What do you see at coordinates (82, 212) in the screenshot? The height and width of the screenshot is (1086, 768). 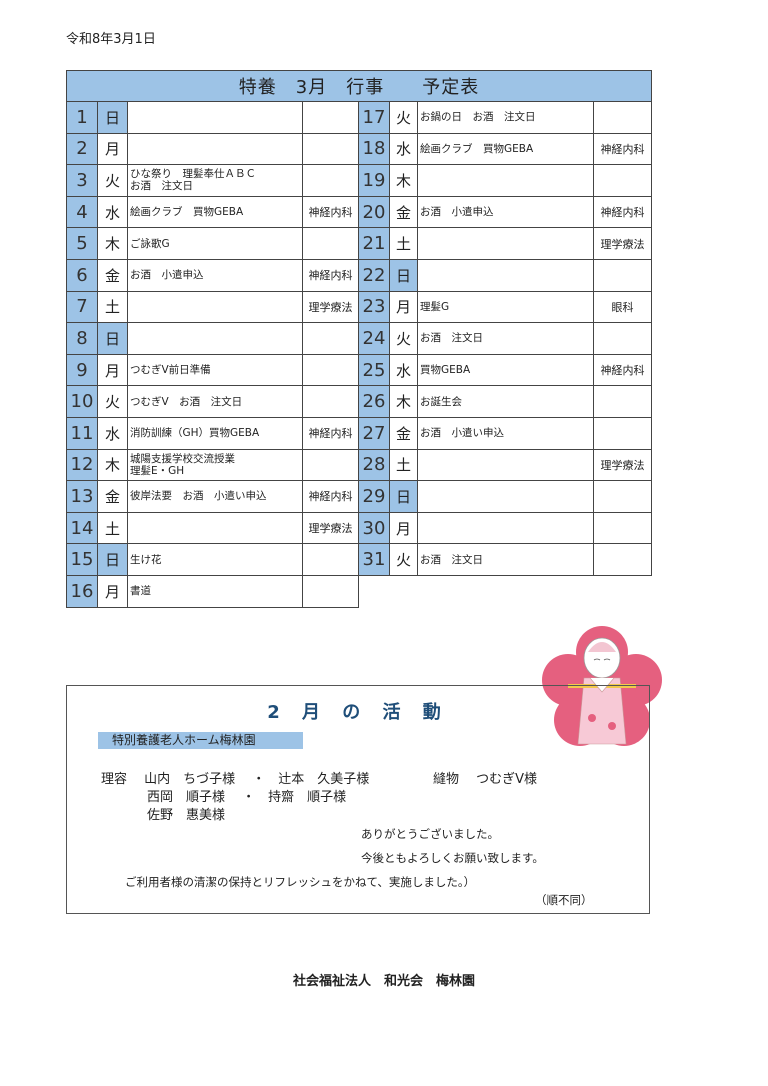 I see `day-number: 4` at bounding box center [82, 212].